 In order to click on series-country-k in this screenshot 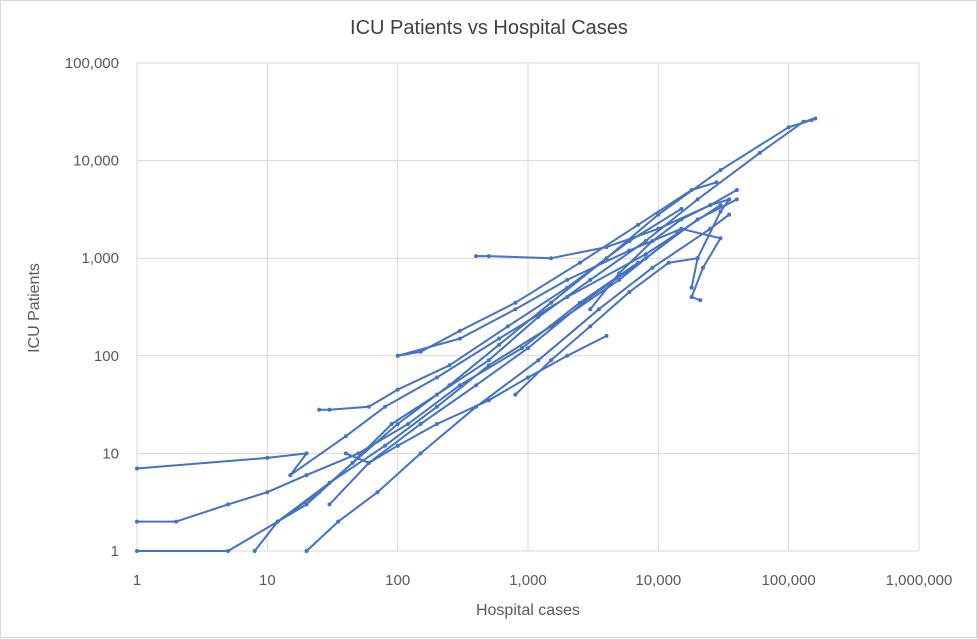, I will do `click(476, 399)`.